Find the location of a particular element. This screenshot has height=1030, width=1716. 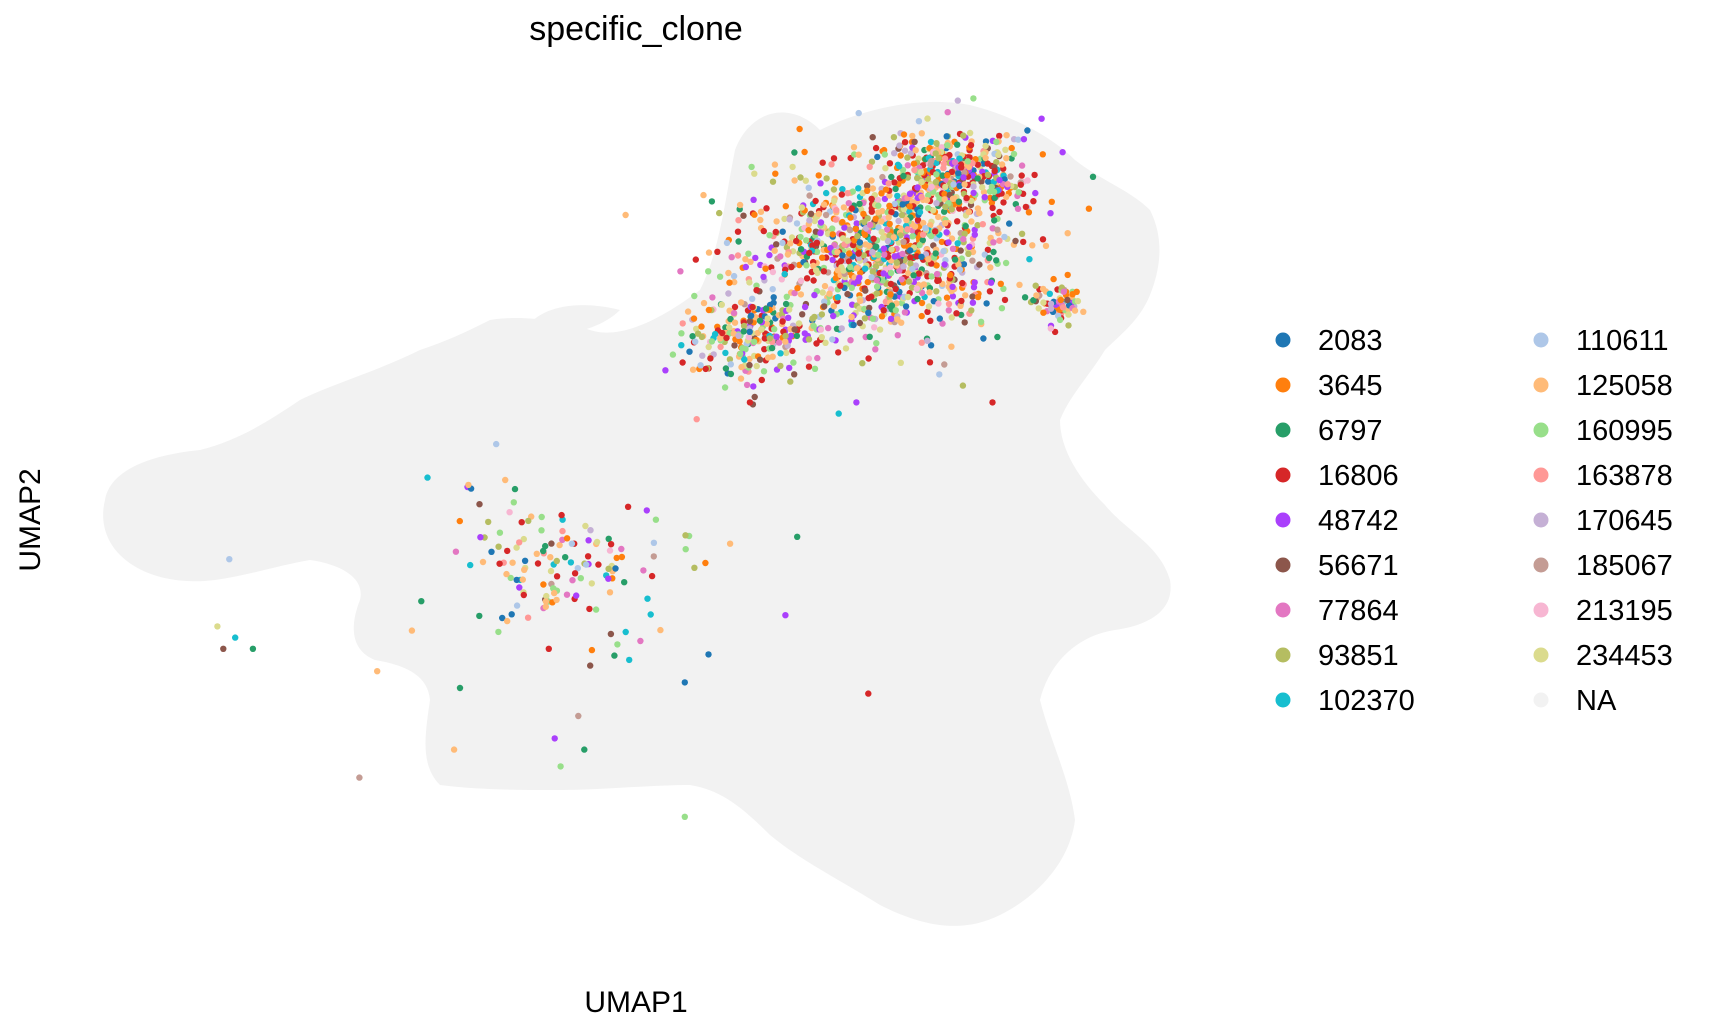

legend-item-125058: 125058 is located at coordinates (1603, 386).